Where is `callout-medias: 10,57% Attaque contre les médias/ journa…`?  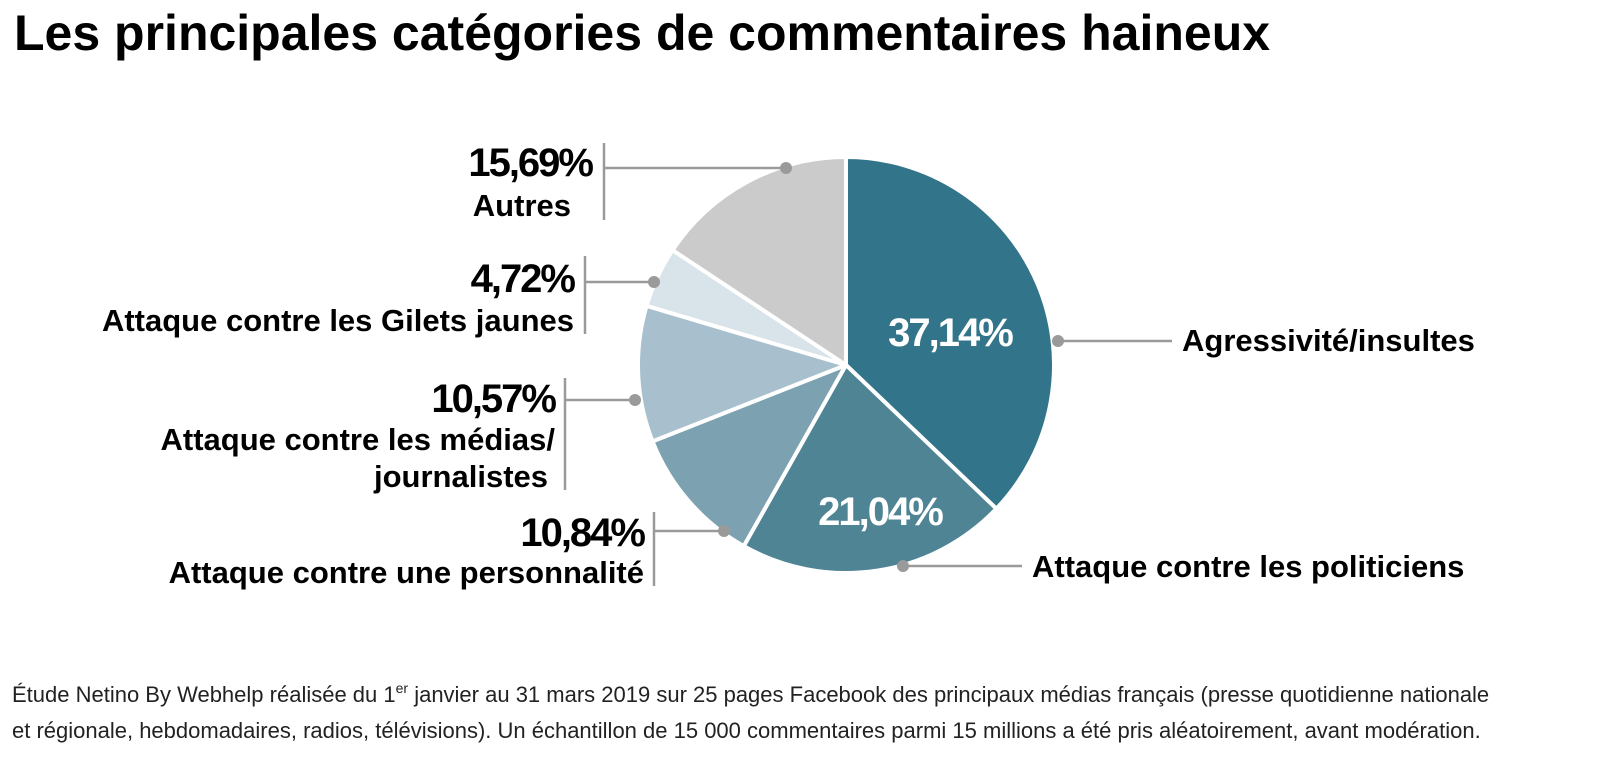
callout-medias: 10,57% Attaque contre les médias/ journa… is located at coordinates (400, 435).